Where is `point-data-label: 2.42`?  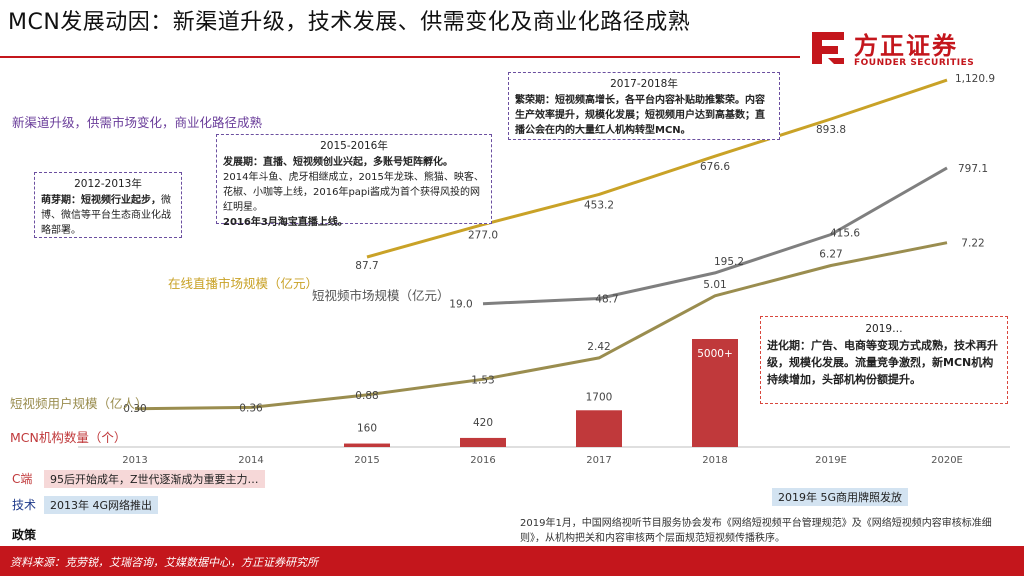 point-data-label: 2.42 is located at coordinates (598, 347).